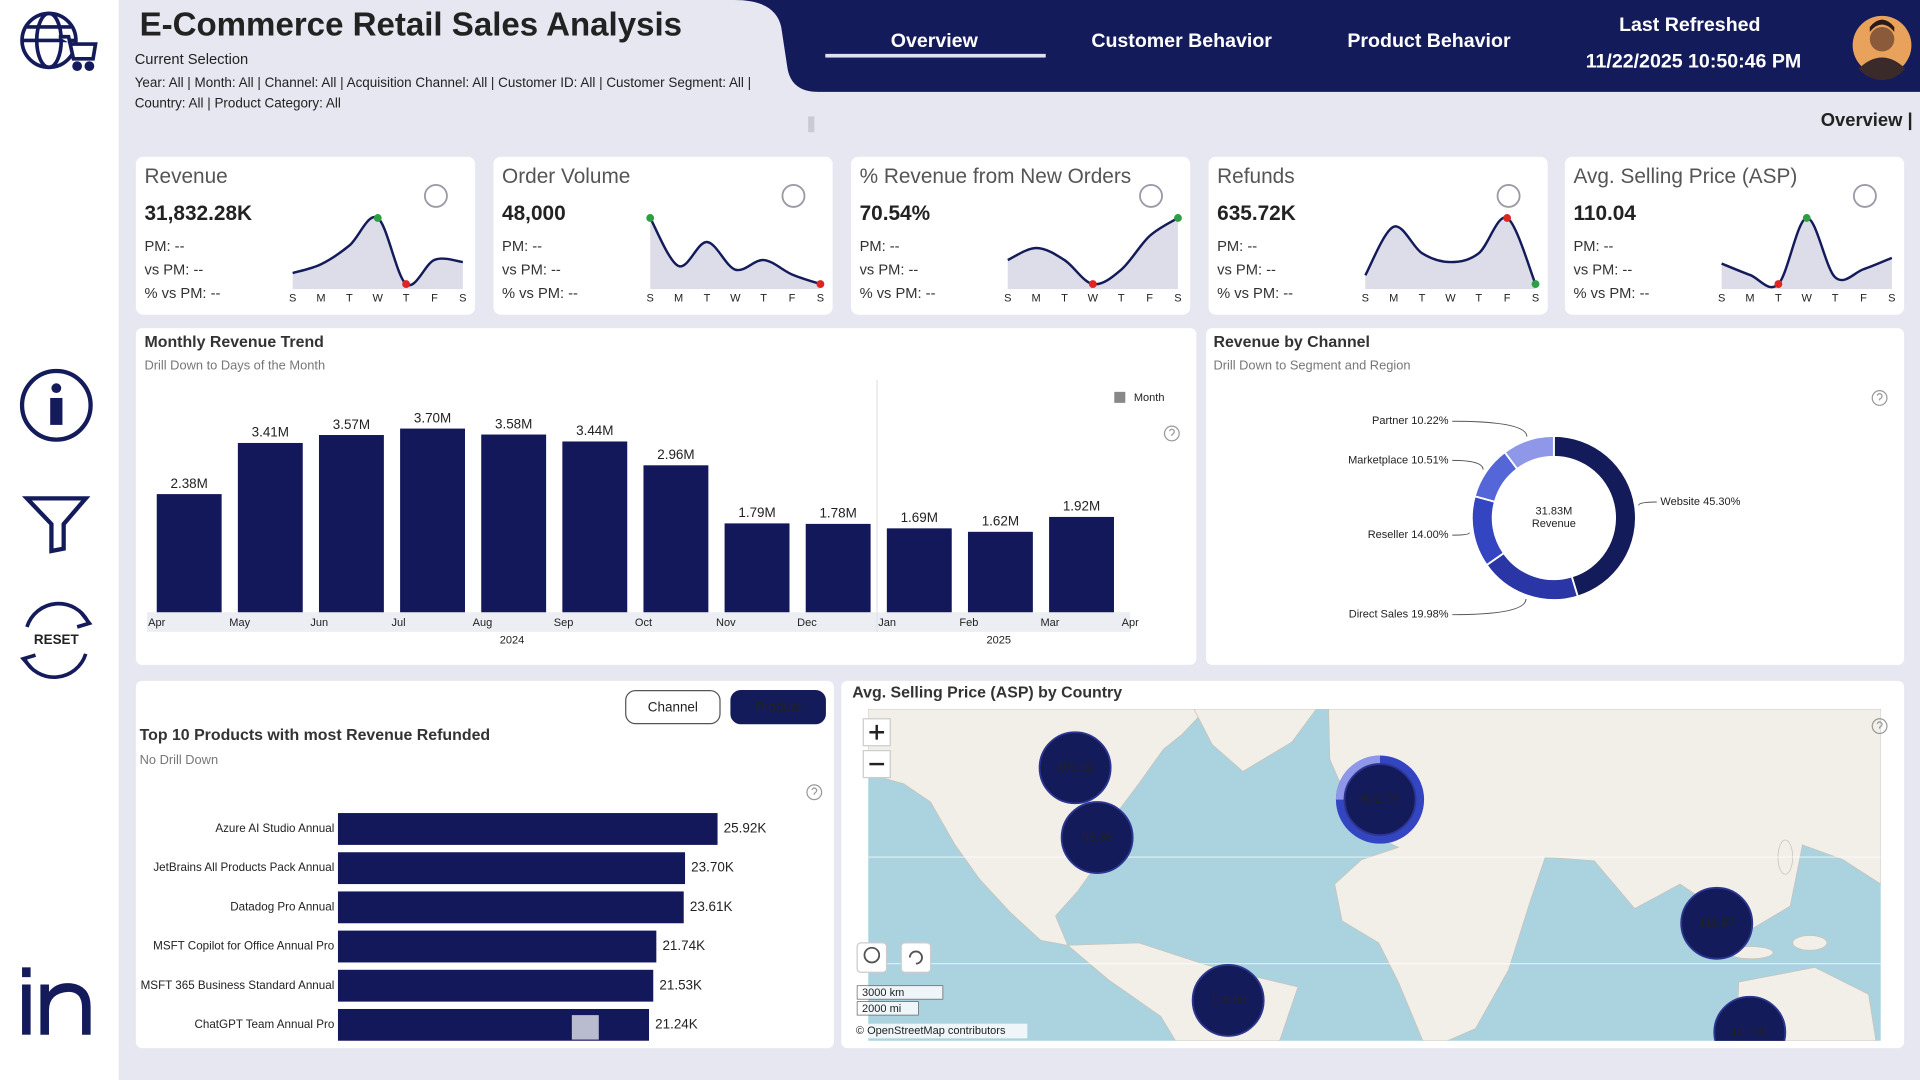 The image size is (1920, 1080). I want to click on x-tick-label: Nov, so click(726, 623).